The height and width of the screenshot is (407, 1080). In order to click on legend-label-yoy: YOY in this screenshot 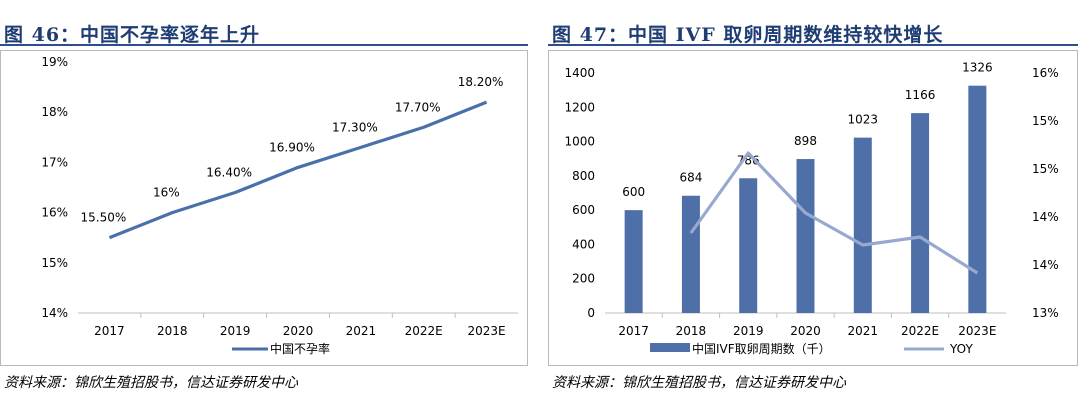, I will do `click(961, 349)`.